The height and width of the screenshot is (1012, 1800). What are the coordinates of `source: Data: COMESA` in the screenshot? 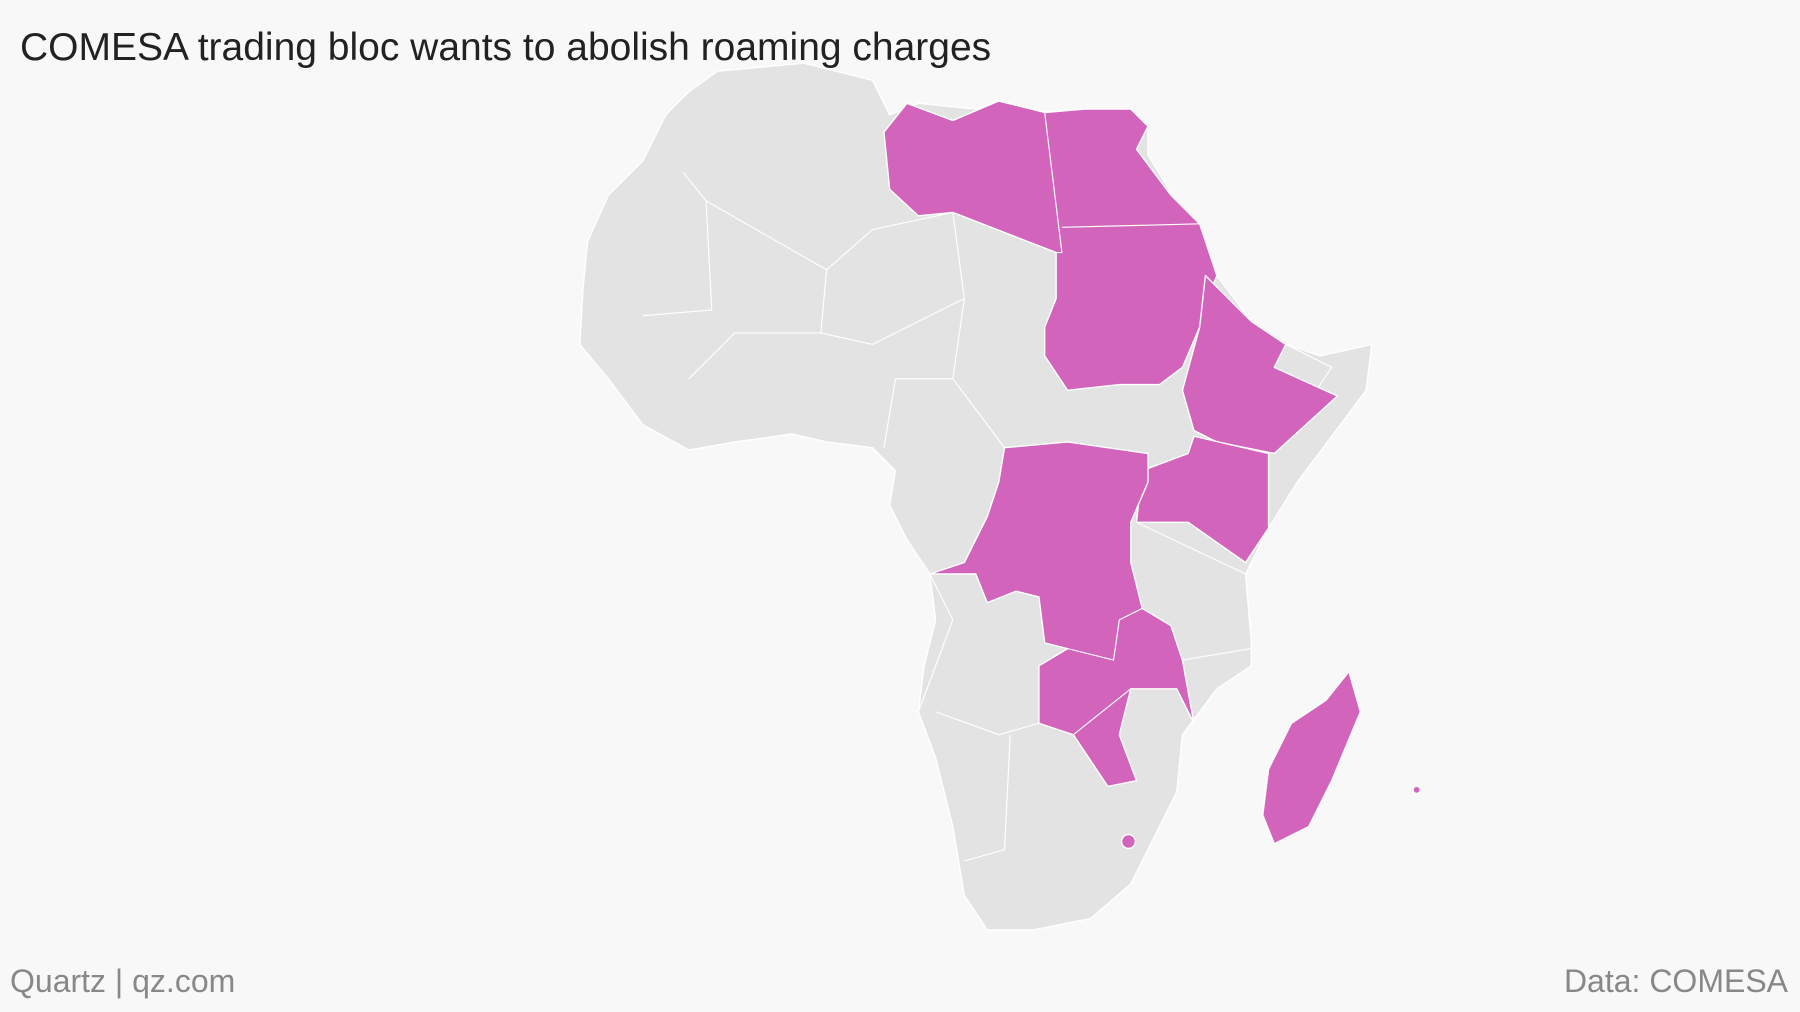 It's located at (1676, 981).